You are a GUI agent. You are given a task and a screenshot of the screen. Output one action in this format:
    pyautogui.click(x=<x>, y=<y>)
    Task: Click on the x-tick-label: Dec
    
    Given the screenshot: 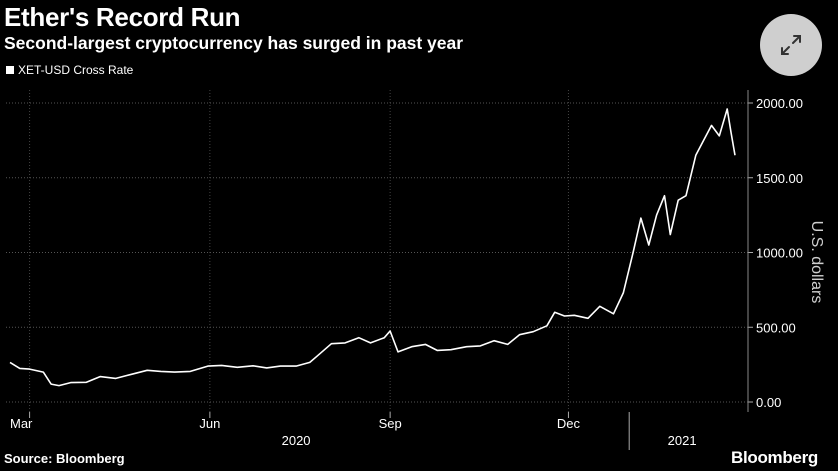 What is the action you would take?
    pyautogui.click(x=569, y=423)
    